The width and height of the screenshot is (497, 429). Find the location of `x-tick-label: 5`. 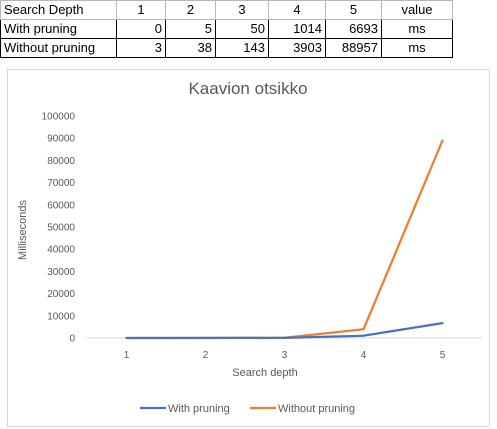

x-tick-label: 5 is located at coordinates (443, 355).